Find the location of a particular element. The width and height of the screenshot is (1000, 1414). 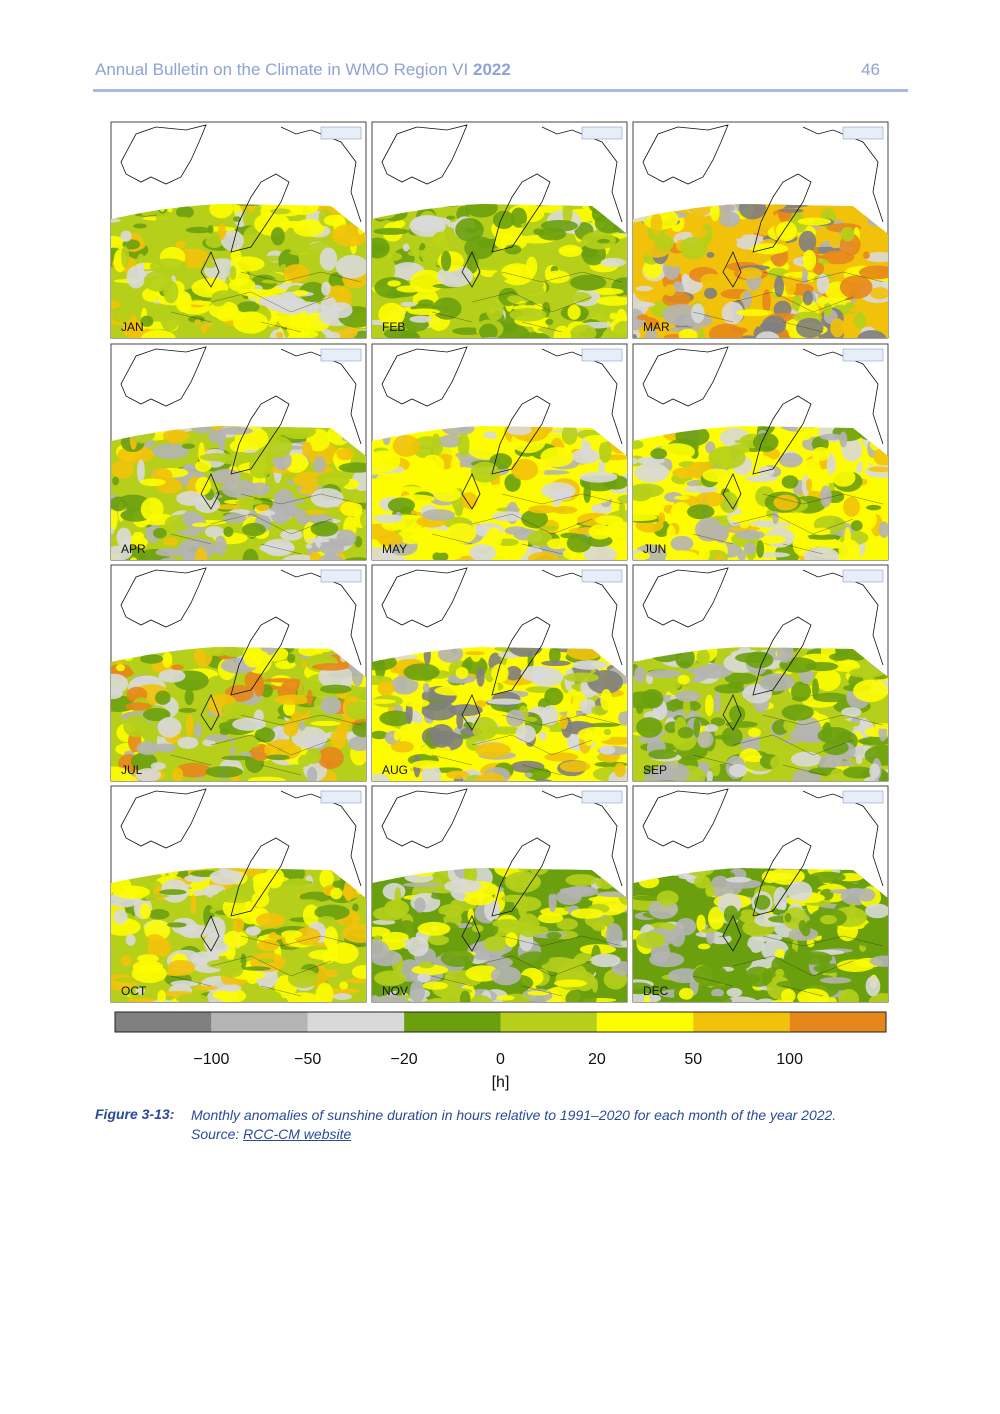

colorbar-tick-label: 20 is located at coordinates (597, 1059).